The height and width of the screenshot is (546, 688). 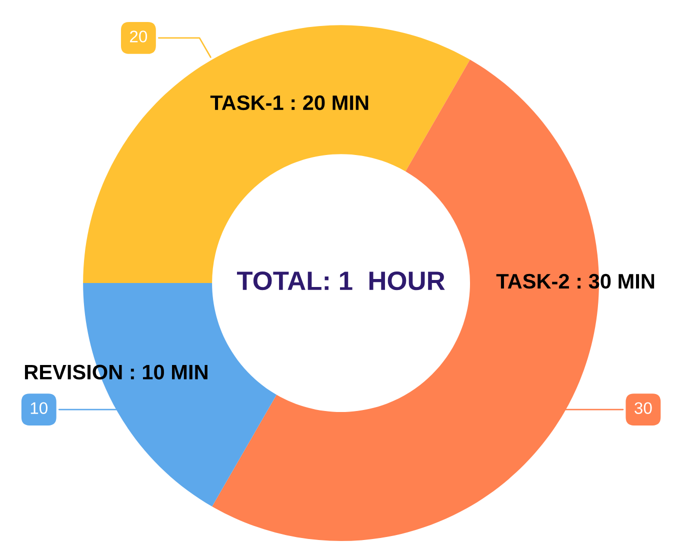 What do you see at coordinates (289, 102) in the screenshot?
I see `slice-label: TASK-1 : 20 MIN` at bounding box center [289, 102].